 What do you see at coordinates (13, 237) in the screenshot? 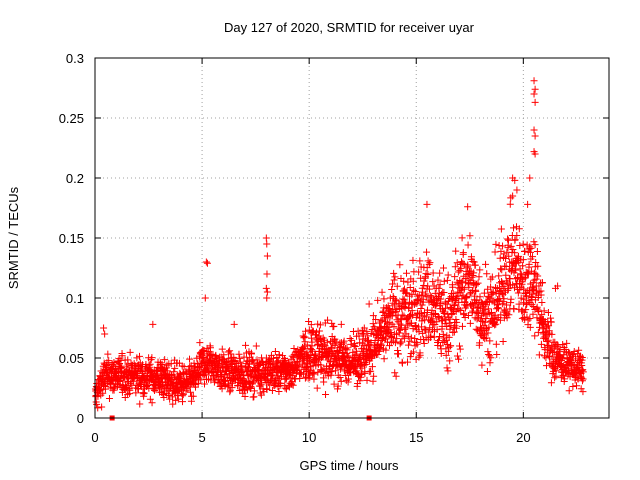
I see `y-axis-label: SRMTID / TECUs` at bounding box center [13, 237].